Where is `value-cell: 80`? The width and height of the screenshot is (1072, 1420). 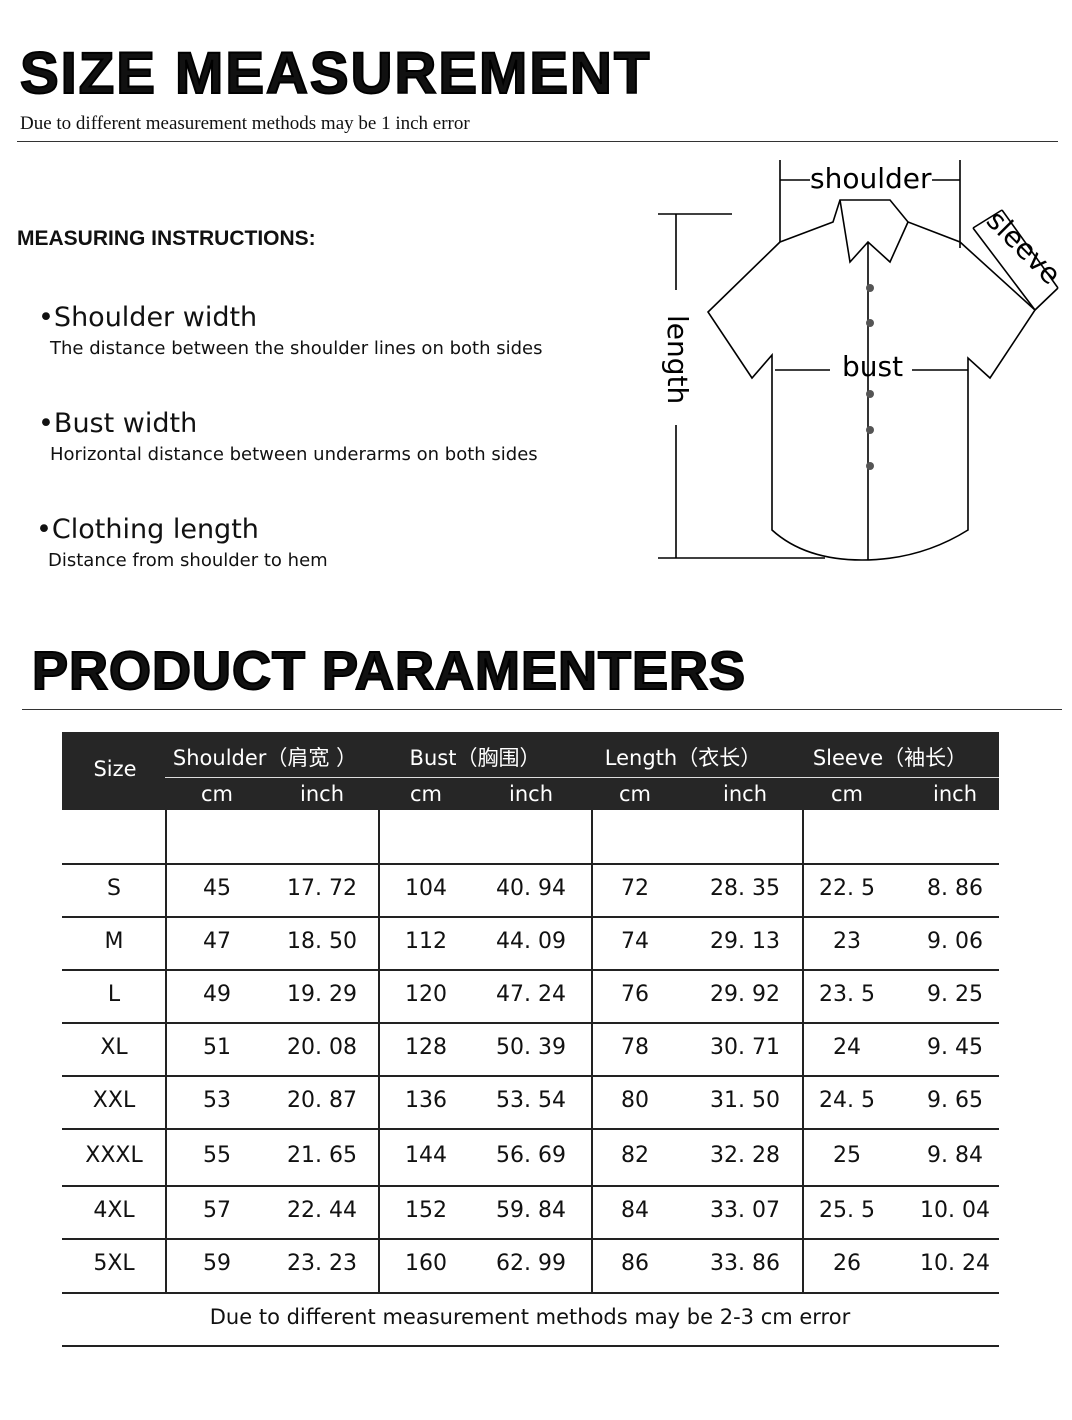 value-cell: 80 is located at coordinates (635, 1100).